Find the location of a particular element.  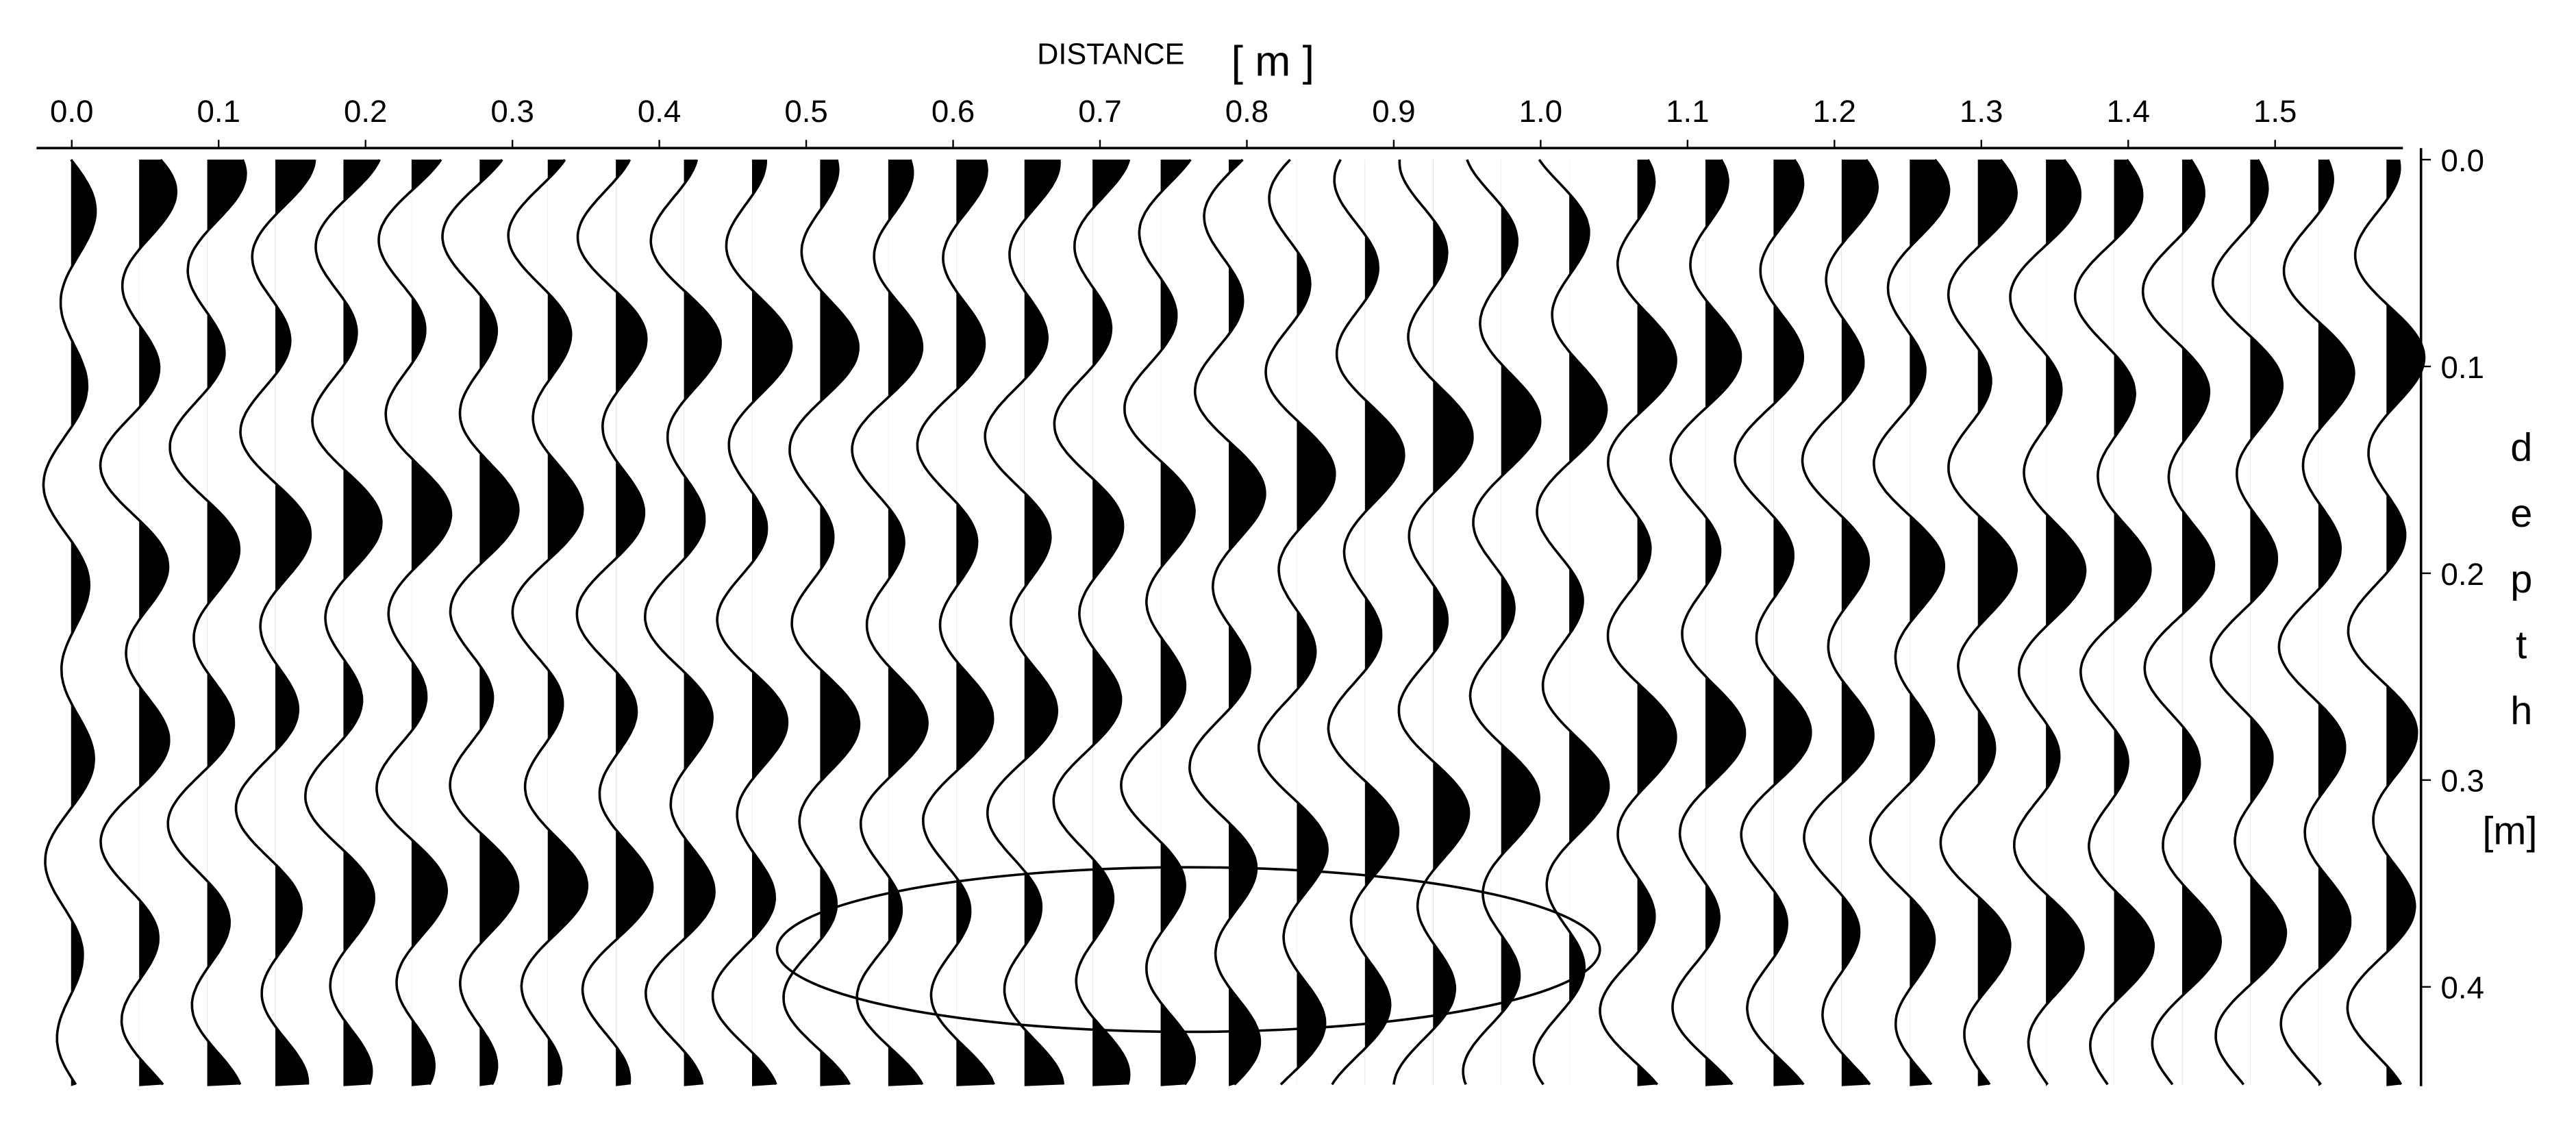

x-tick-label: 0.5 is located at coordinates (805, 112).